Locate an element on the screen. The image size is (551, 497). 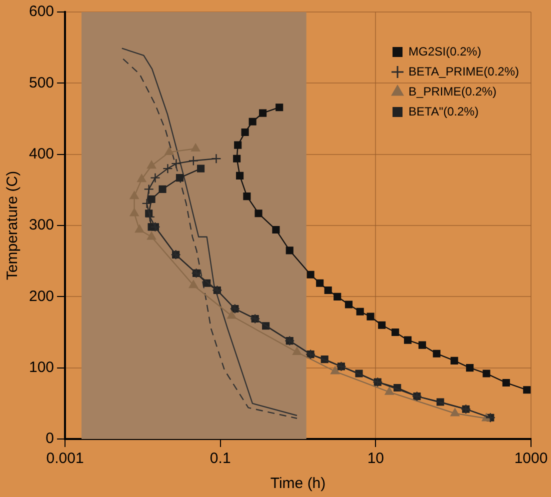
x-tick-label: 0.1 is located at coordinates (220, 459).